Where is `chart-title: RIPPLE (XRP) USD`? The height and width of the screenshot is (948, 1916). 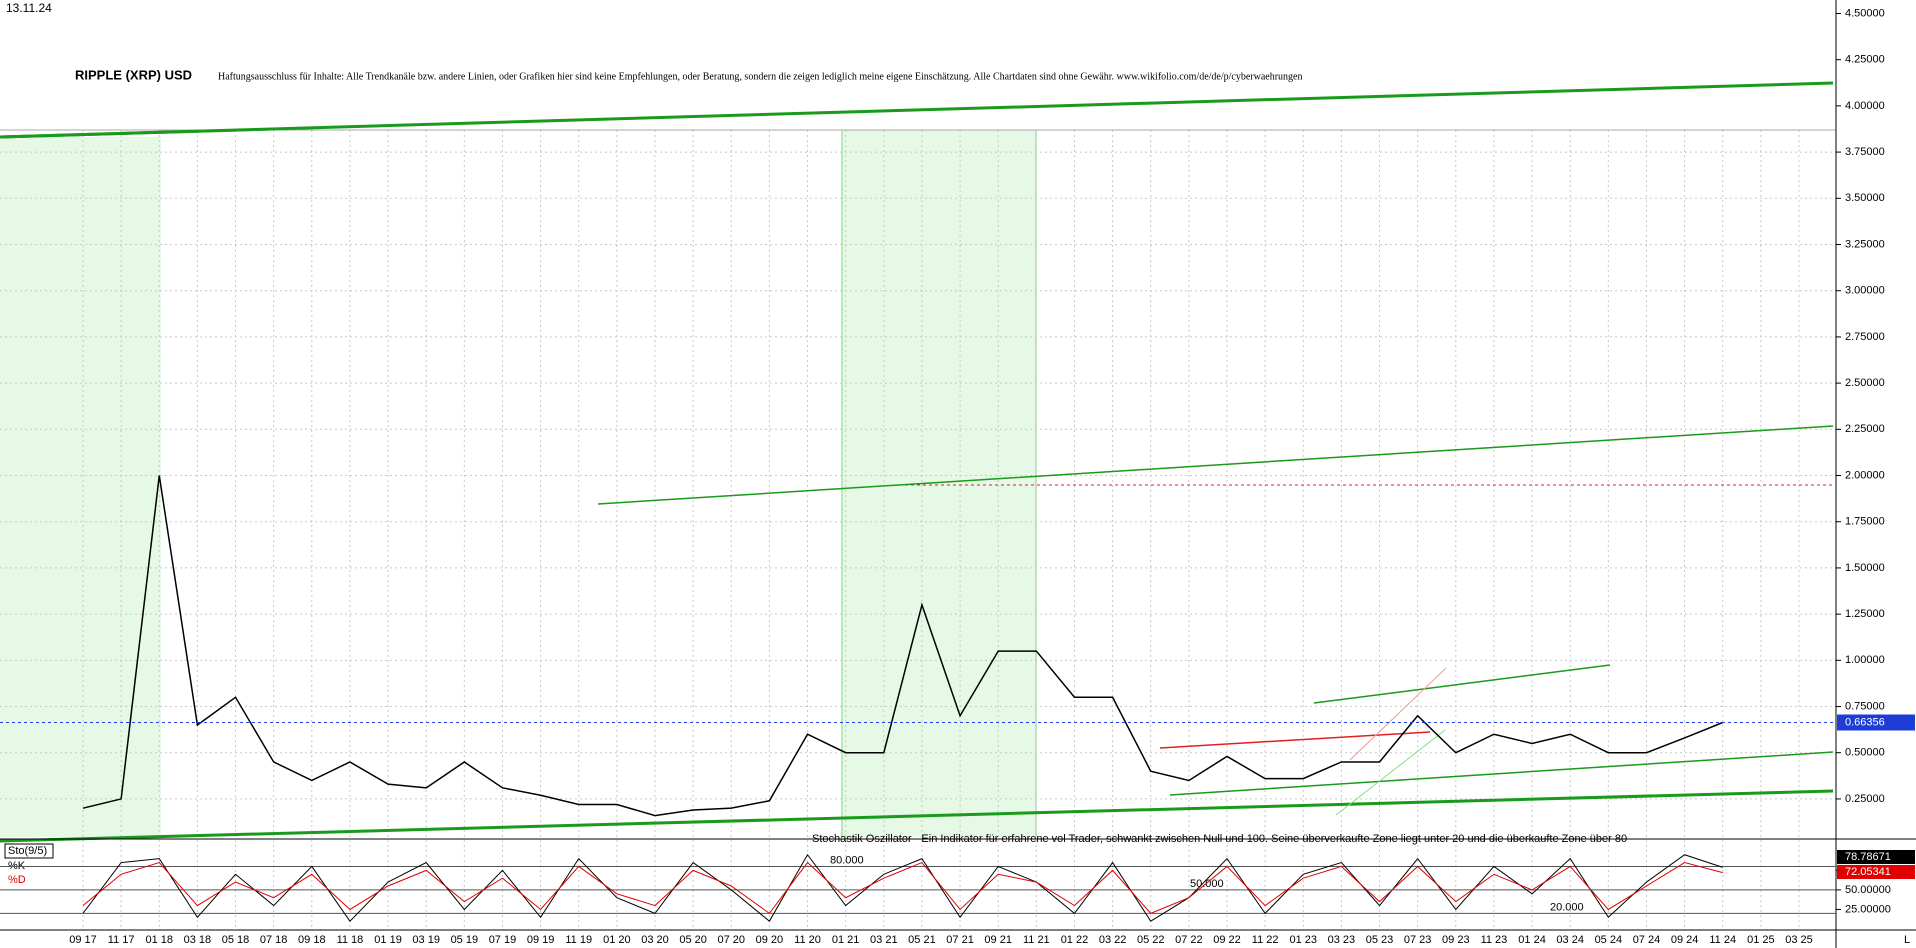 chart-title: RIPPLE (XRP) USD is located at coordinates (133, 74).